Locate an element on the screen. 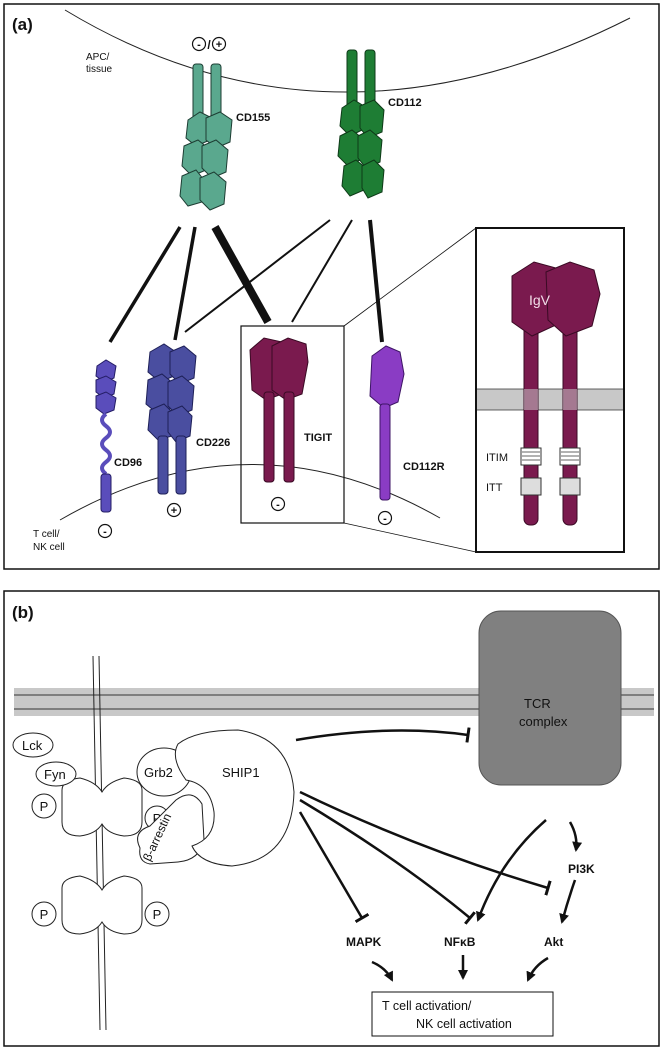 This screenshot has width=663, height=1050. cd226-protein is located at coordinates (171, 419).